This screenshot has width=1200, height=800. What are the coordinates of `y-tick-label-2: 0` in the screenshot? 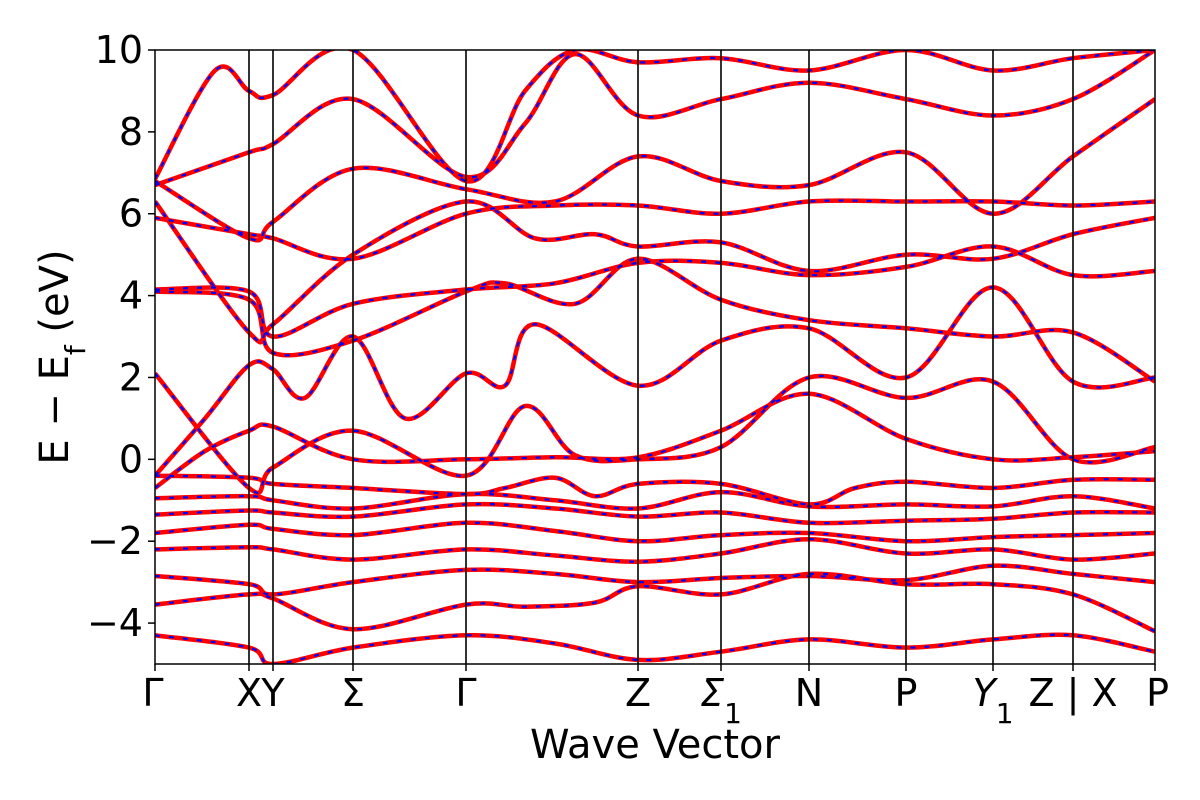 It's located at (131, 459).